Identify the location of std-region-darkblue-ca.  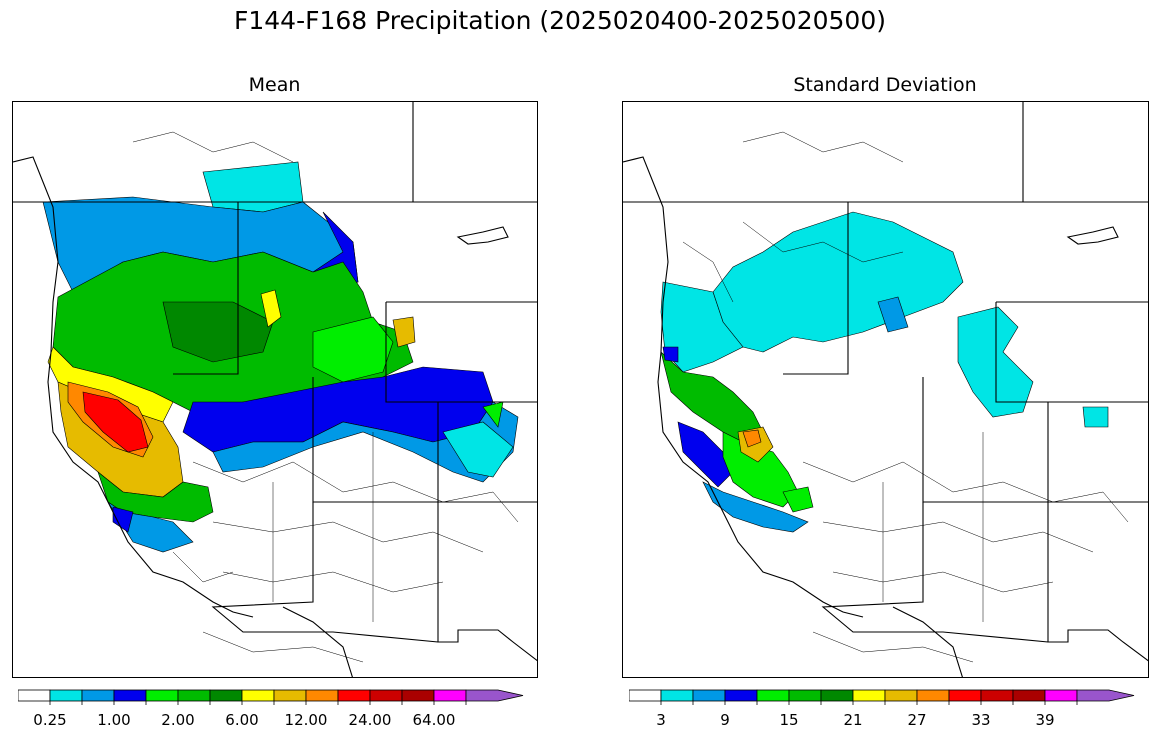
(705, 454).